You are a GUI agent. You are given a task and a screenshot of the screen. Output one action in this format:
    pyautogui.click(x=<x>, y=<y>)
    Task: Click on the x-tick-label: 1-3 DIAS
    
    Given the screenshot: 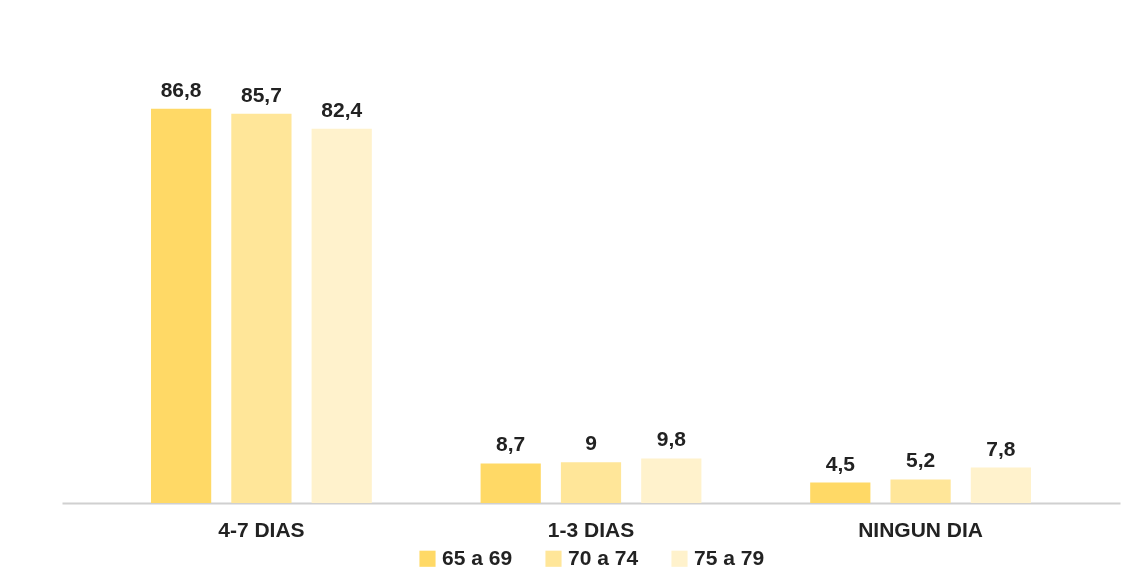 What is the action you would take?
    pyautogui.click(x=591, y=529)
    